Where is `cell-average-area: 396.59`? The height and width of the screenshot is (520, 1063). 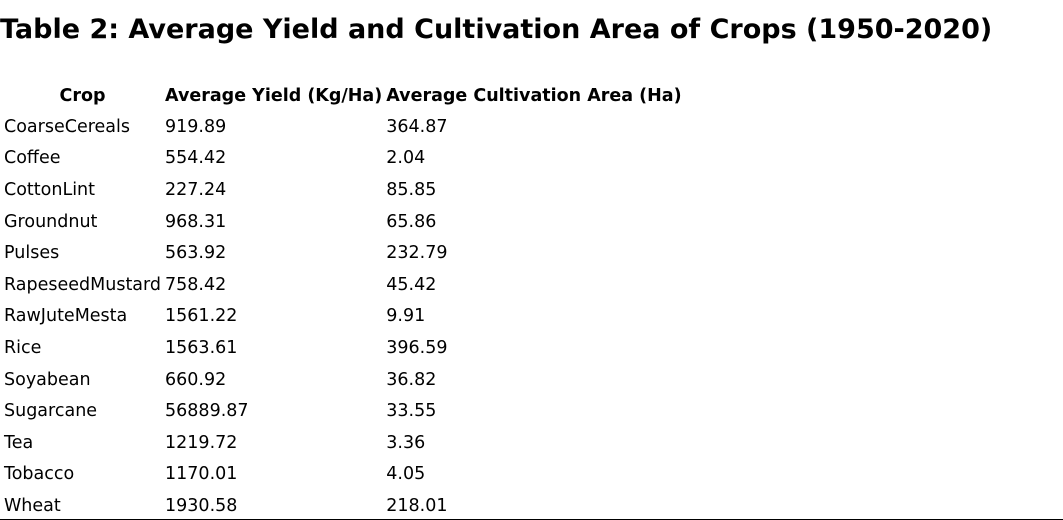 cell-average-area: 396.59 is located at coordinates (417, 347).